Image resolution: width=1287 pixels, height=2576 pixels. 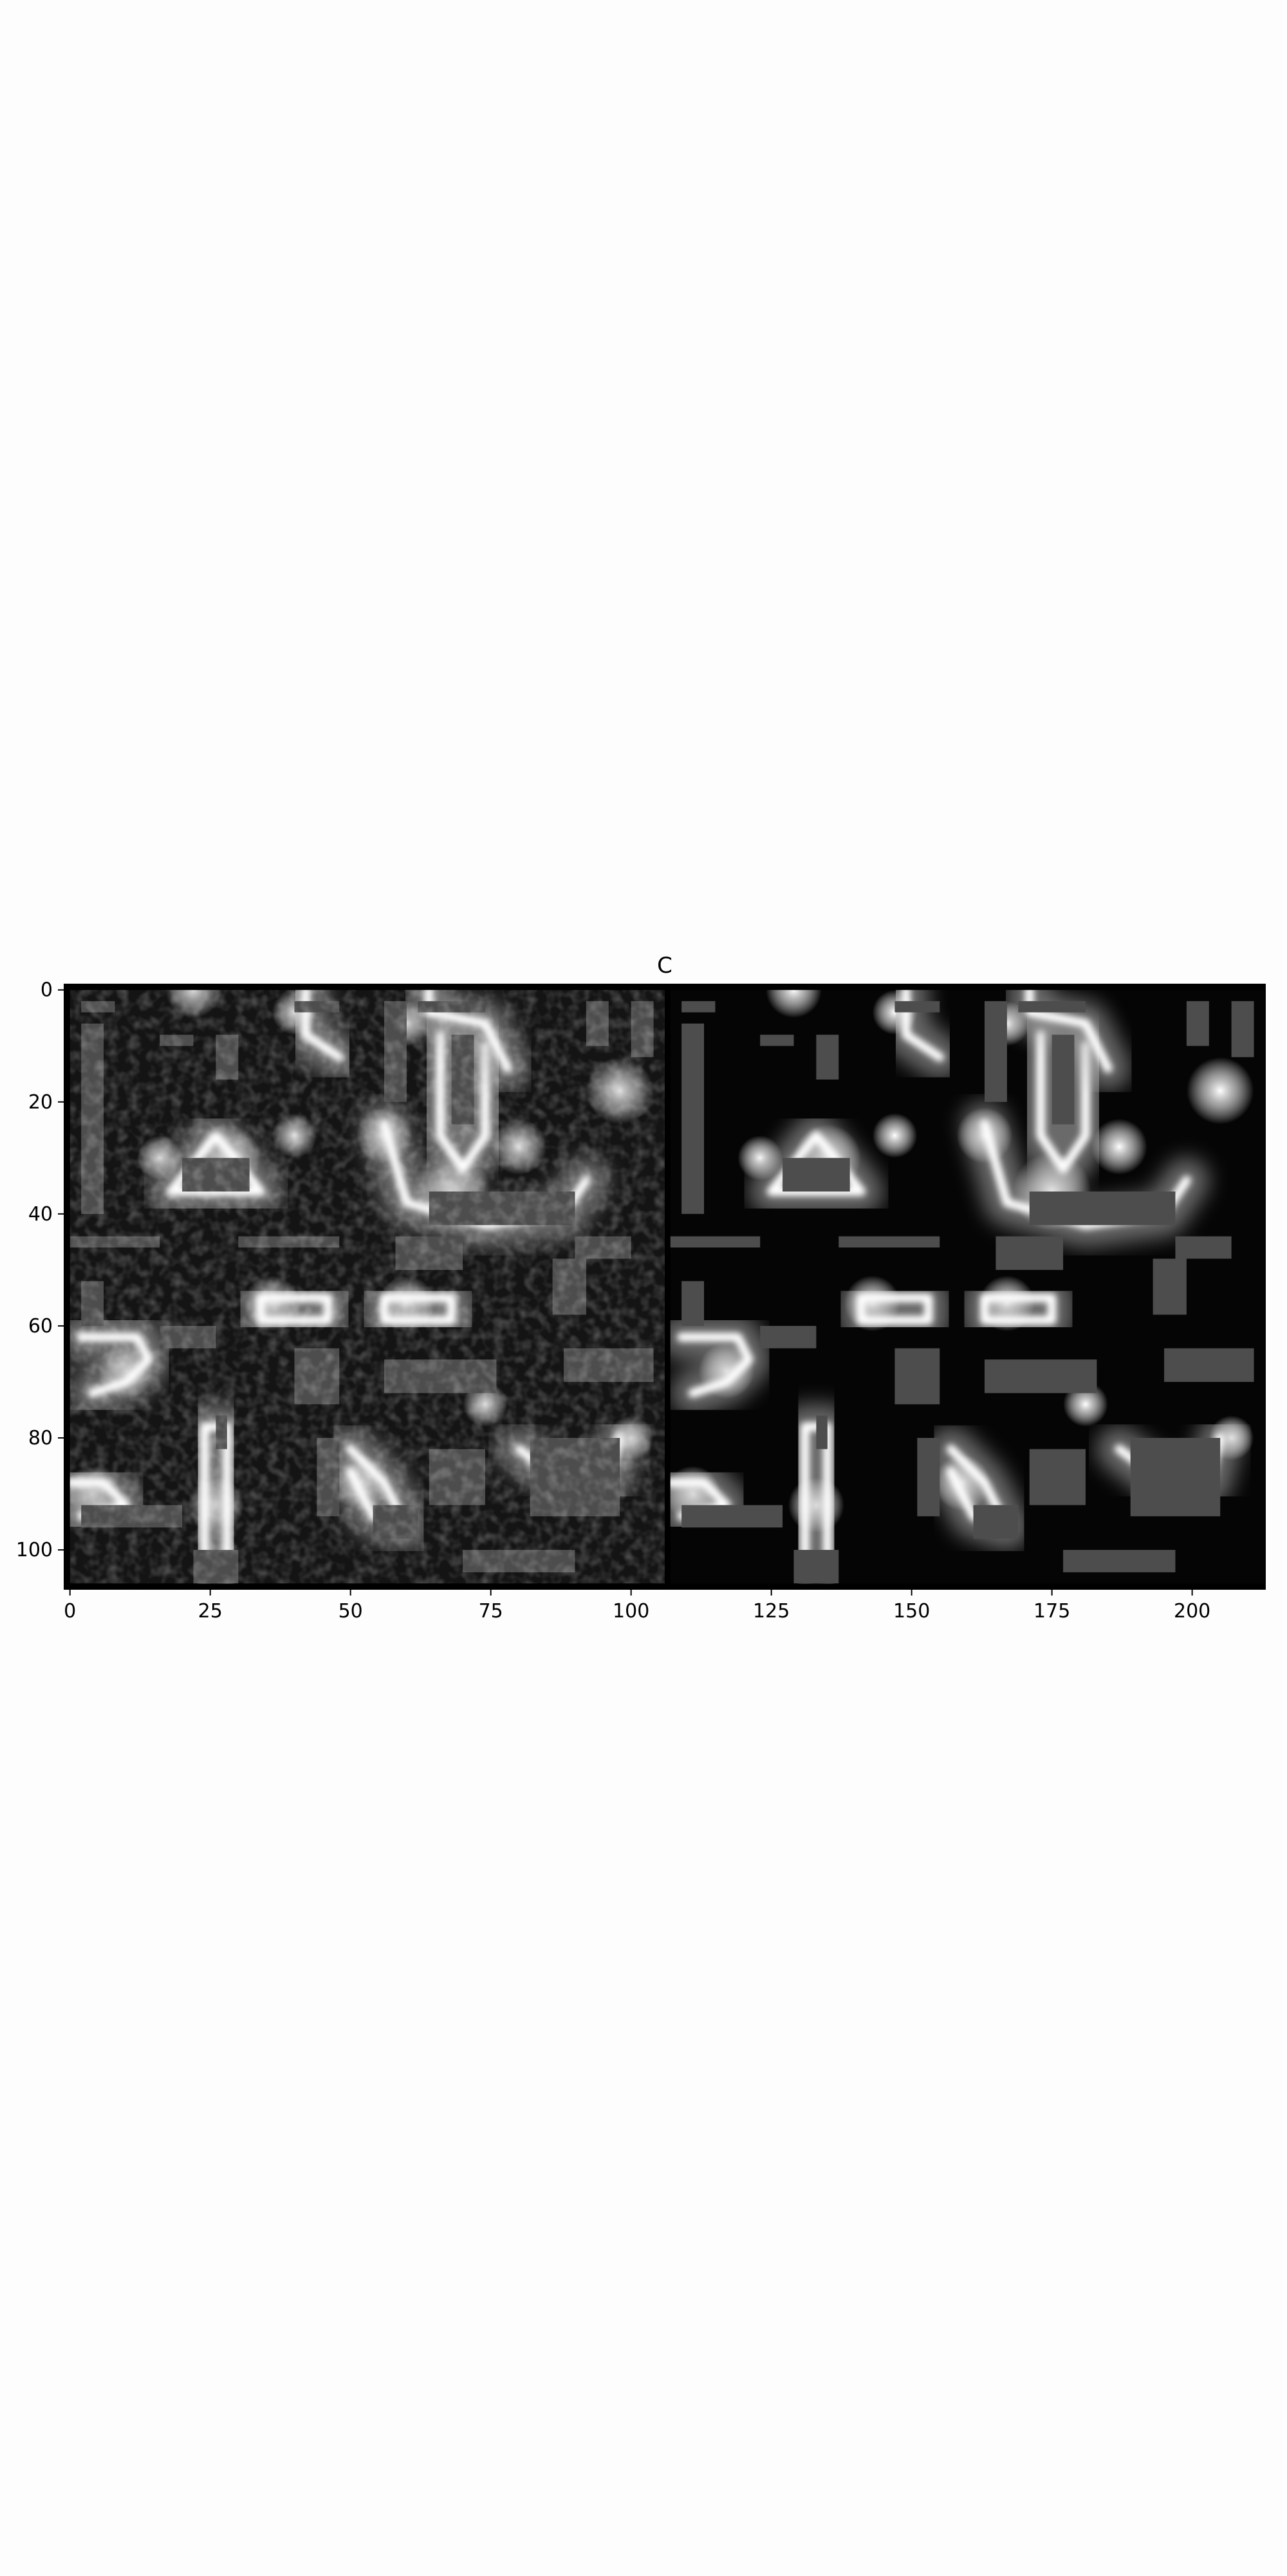 I want to click on y-tick-label: 40, so click(x=40, y=1214).